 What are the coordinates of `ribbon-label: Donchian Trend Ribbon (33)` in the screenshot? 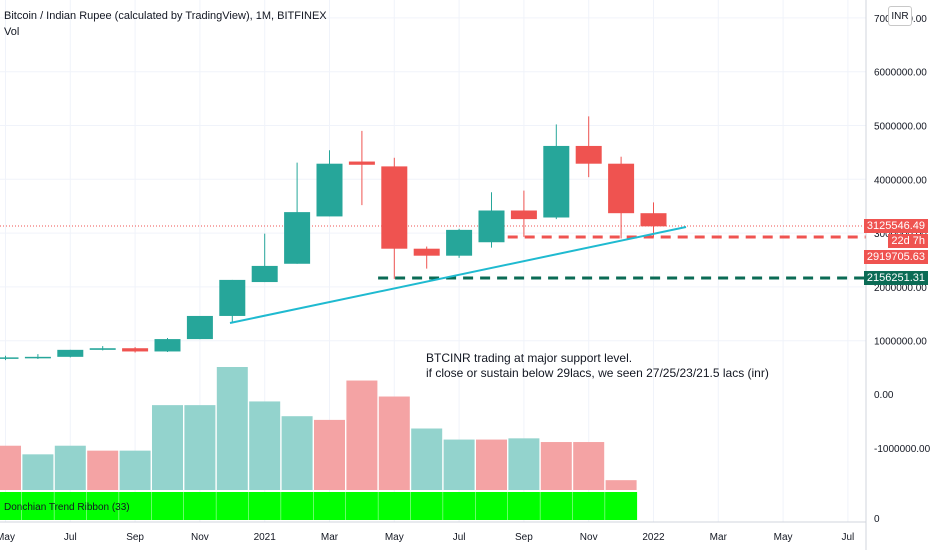 It's located at (67, 507).